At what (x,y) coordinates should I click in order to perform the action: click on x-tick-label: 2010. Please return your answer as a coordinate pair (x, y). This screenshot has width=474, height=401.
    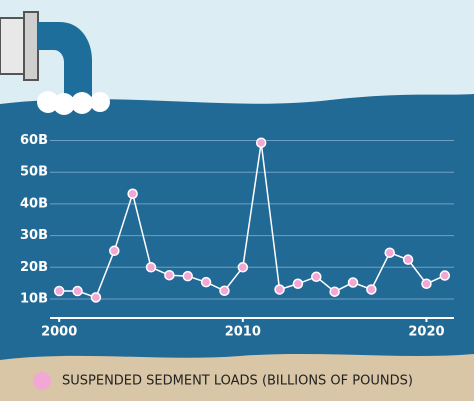
    Looking at the image, I should click on (243, 332).